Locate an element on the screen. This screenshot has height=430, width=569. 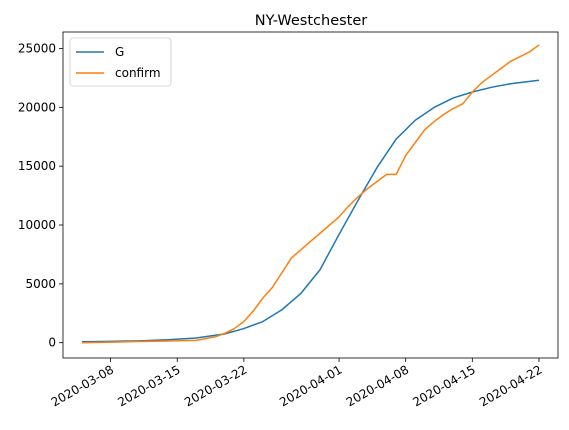
legend-box is located at coordinates (120, 62).